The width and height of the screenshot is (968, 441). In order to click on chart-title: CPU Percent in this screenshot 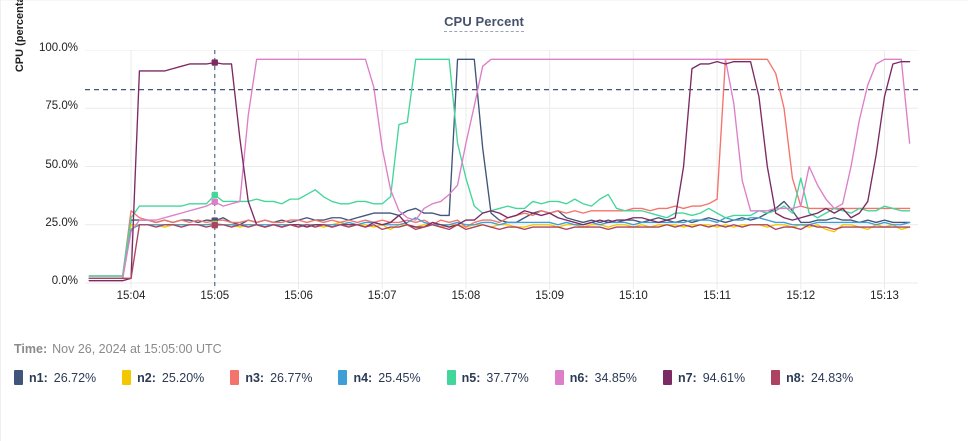, I will do `click(484, 23)`.